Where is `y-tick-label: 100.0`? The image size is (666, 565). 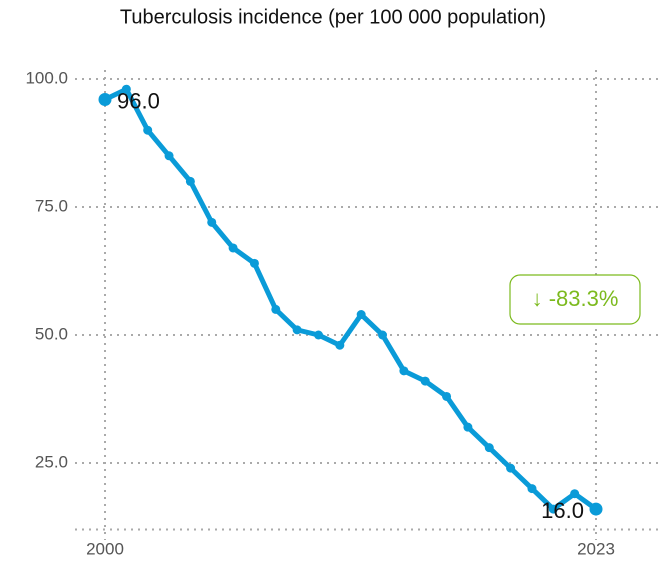
y-tick-label: 100.0 is located at coordinates (46, 77).